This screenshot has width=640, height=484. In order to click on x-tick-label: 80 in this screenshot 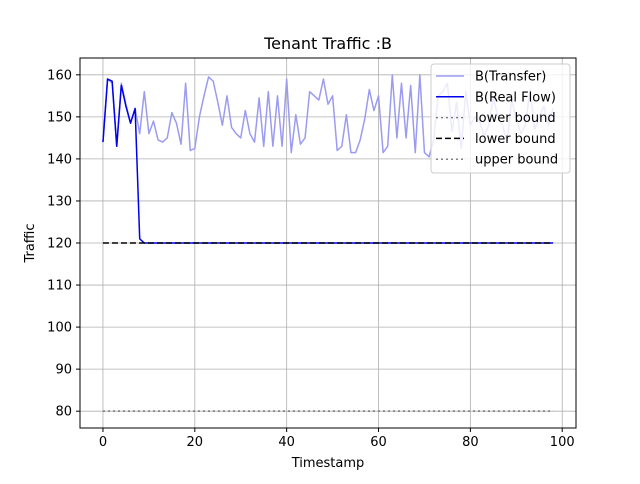, I will do `click(470, 442)`.